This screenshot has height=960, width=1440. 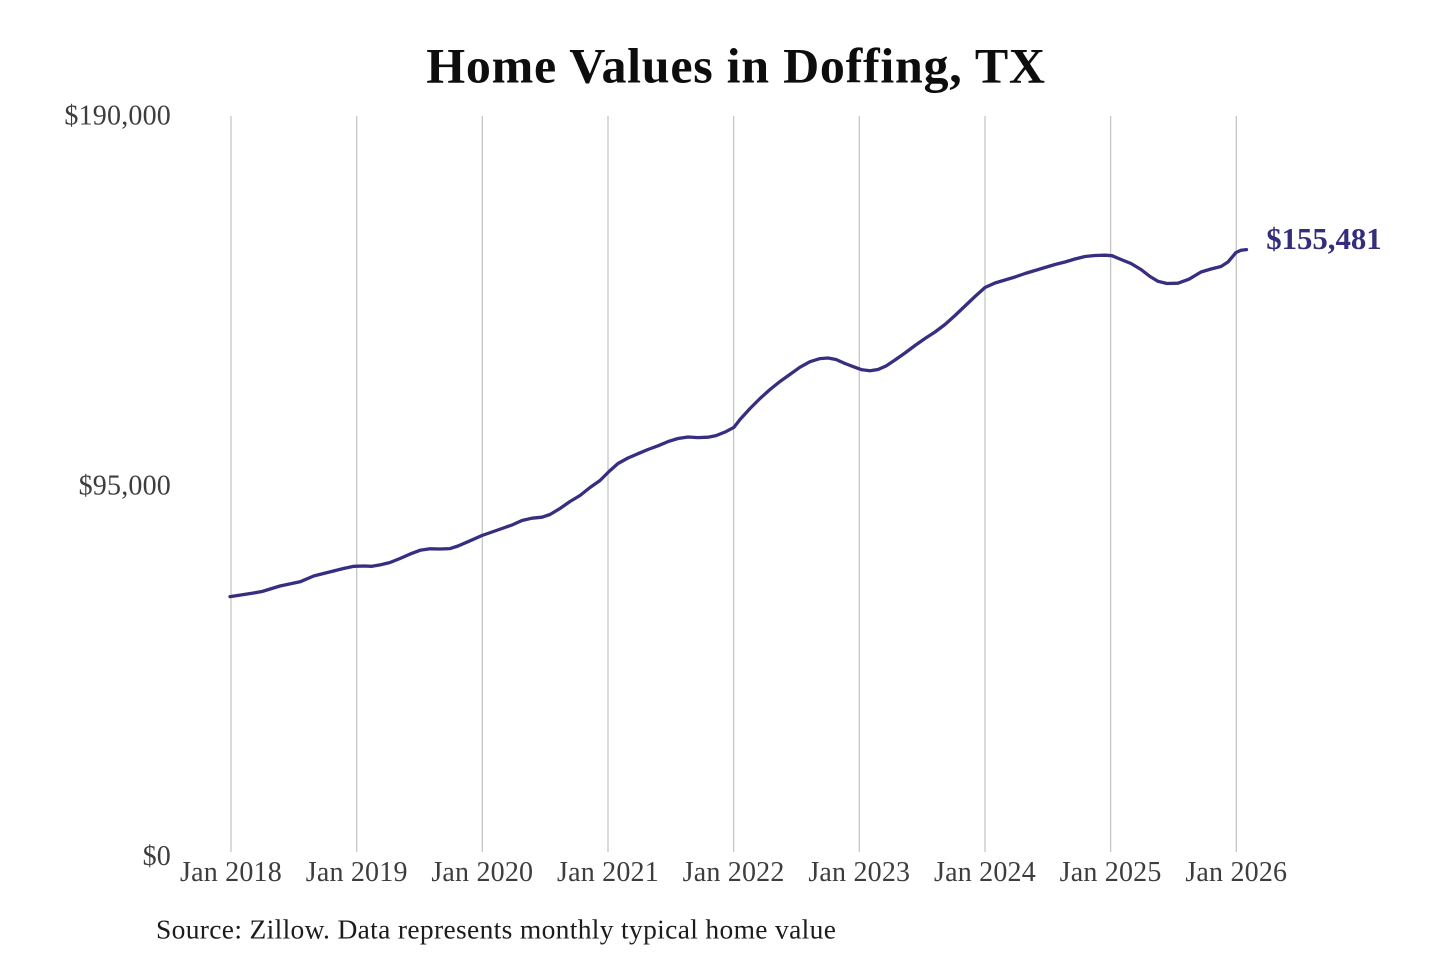 I want to click on svg-text: Jan 2024, so click(x=985, y=872).